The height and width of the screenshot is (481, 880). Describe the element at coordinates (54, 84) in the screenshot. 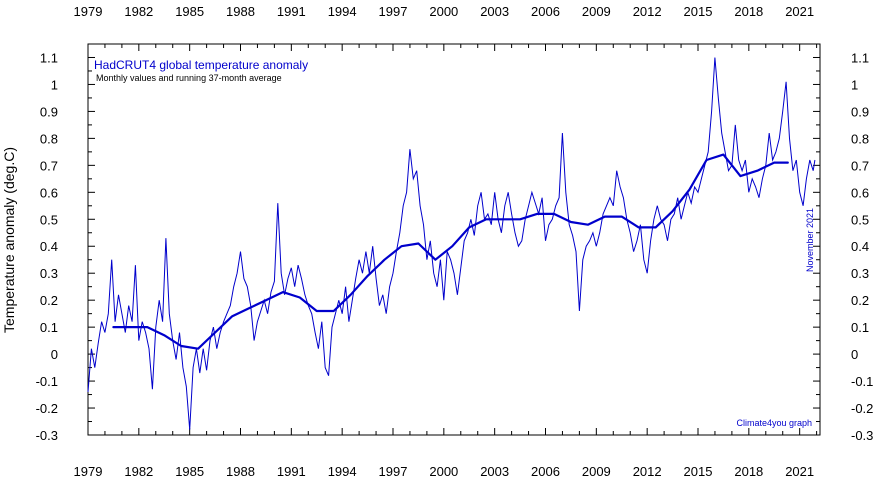

I see `y-tick-label-left: 1` at that location.